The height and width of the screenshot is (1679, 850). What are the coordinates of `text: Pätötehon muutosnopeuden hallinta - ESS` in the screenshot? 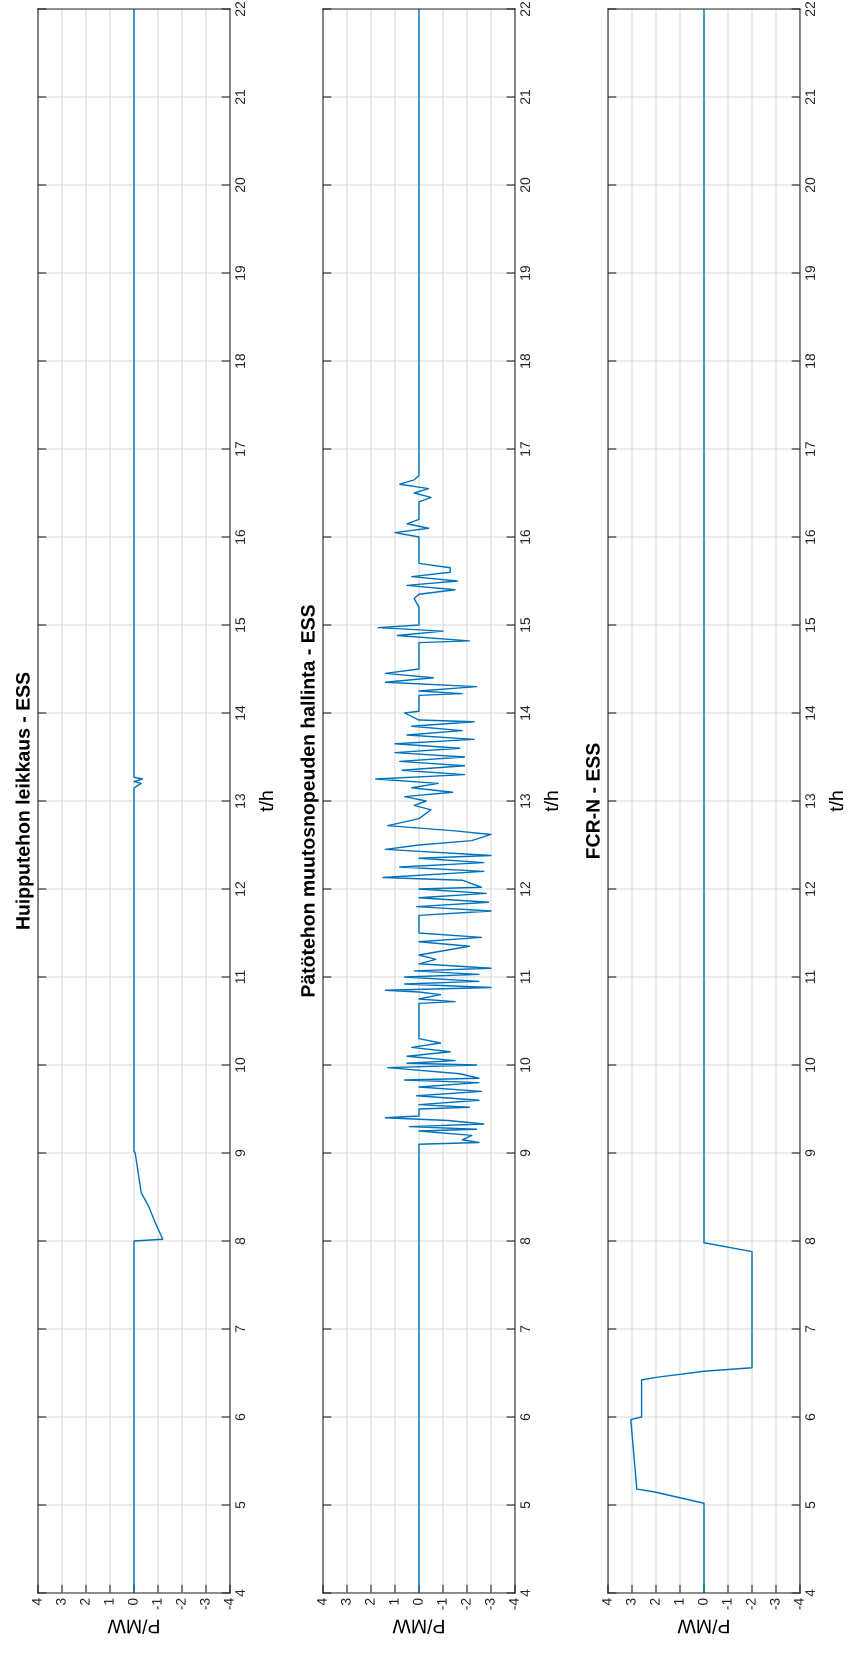 It's located at (309, 801).